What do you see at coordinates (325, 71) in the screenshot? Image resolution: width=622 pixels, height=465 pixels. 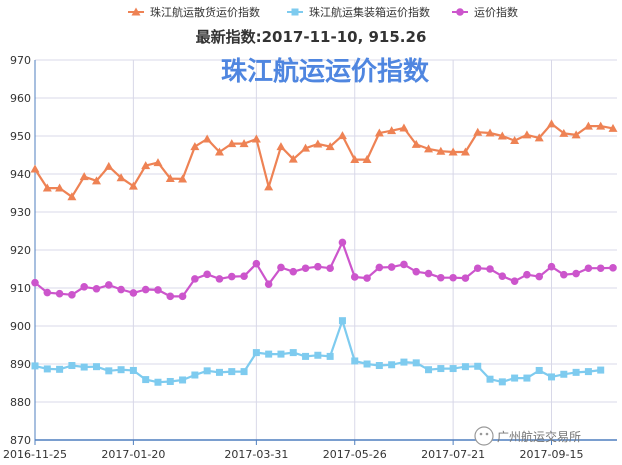 I see `chart-title: 珠江航运运价指数` at bounding box center [325, 71].